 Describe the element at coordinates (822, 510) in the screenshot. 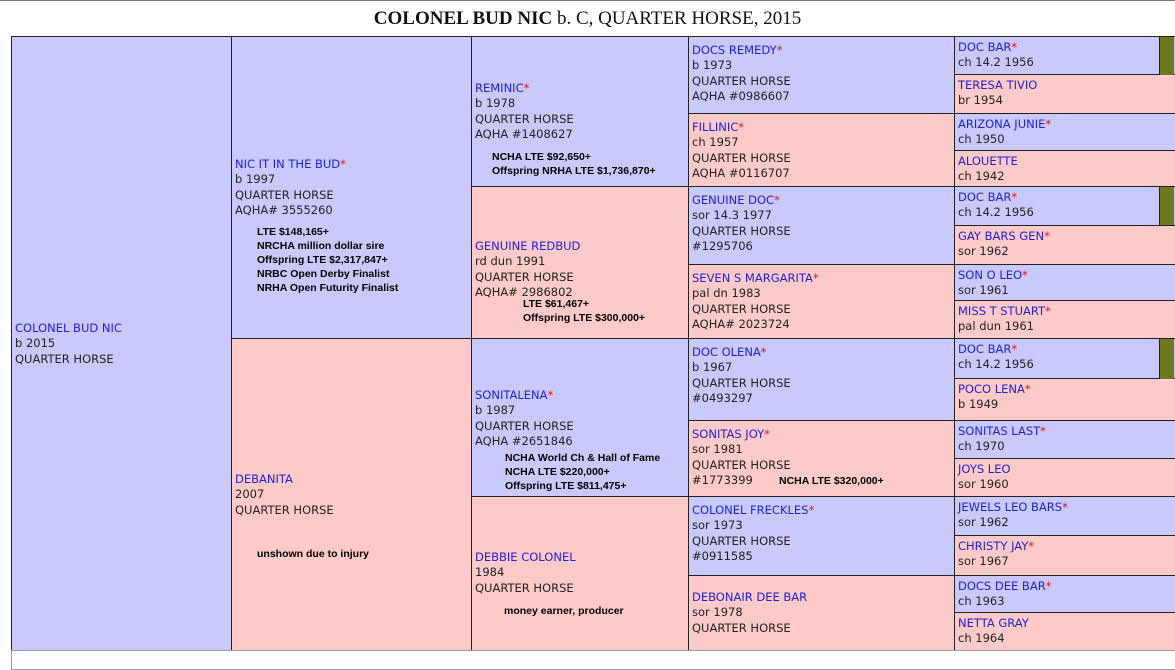

I see `gen3-6-name-link: COLONEL FRECKLES*` at that location.